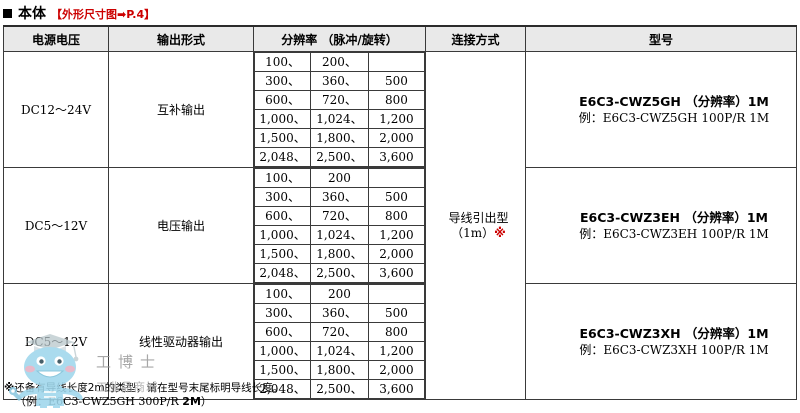 The width and height of the screenshot is (800, 413). What do you see at coordinates (674, 101) in the screenshot?
I see `model-code: E6C3-CWZ5GH （分辨率）1M` at bounding box center [674, 101].